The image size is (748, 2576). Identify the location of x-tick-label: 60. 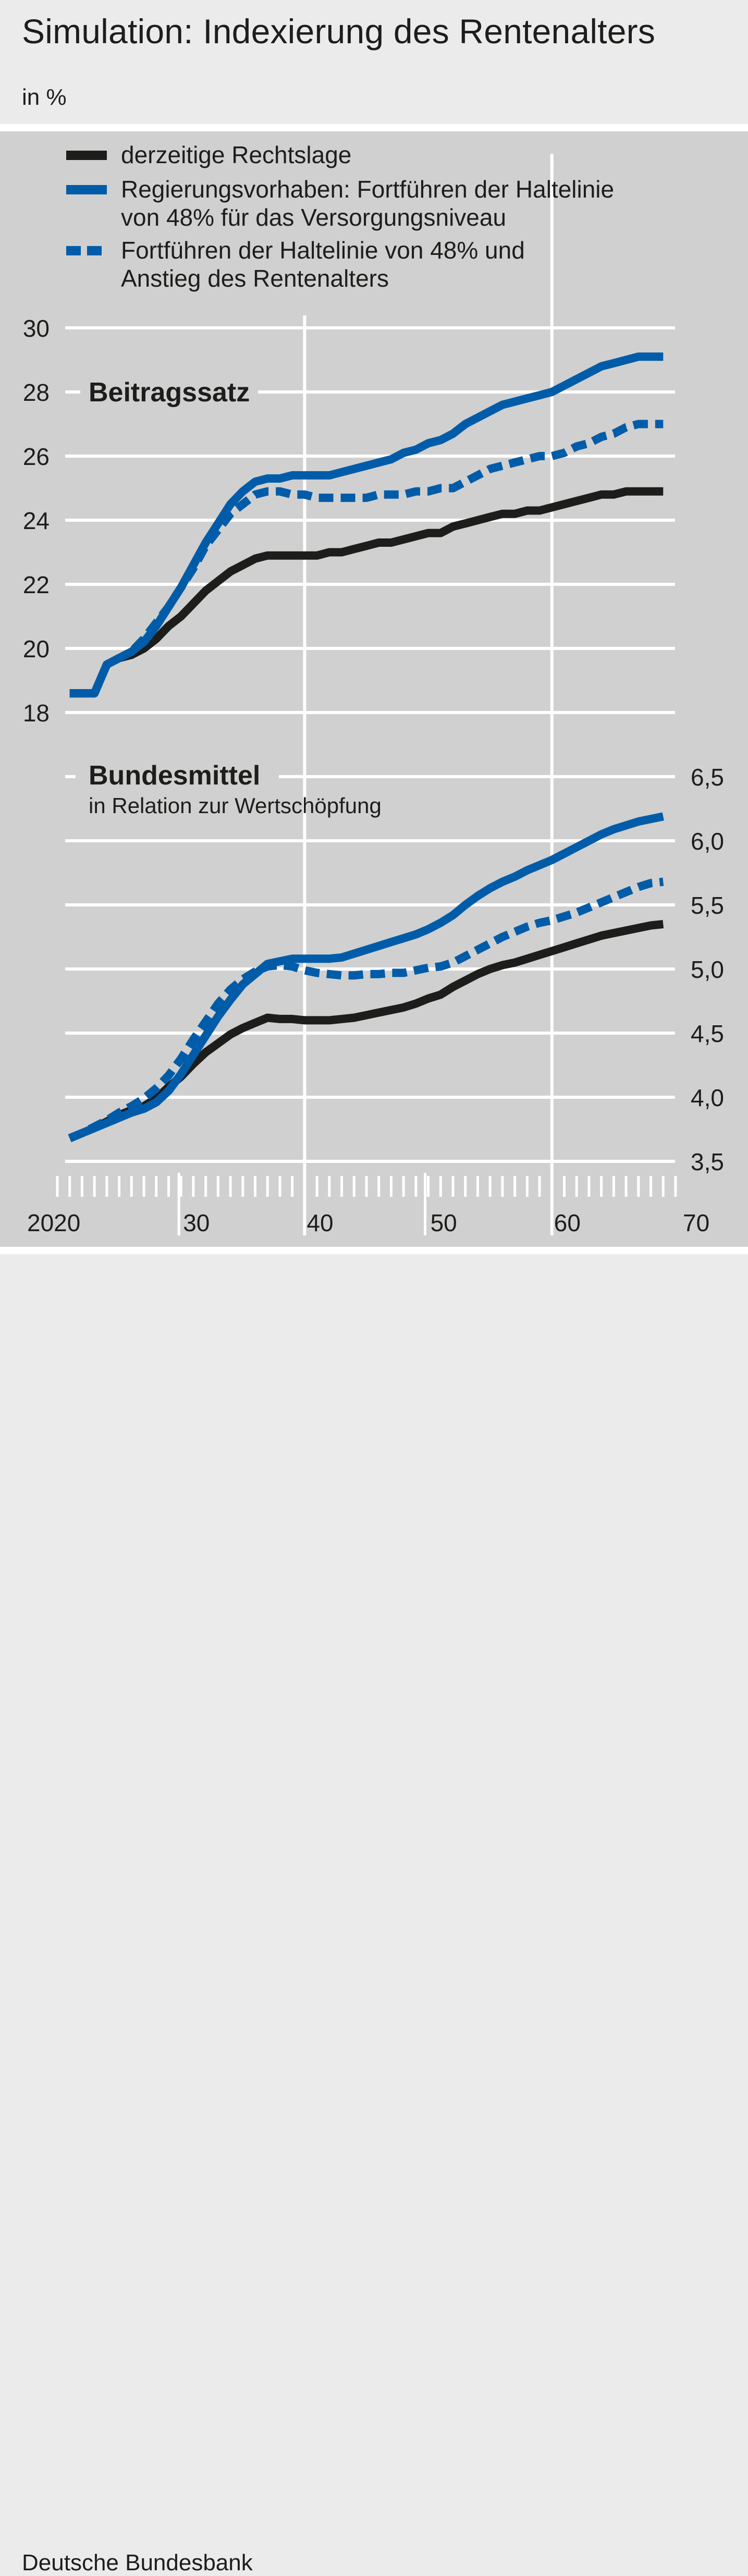
(567, 1222).